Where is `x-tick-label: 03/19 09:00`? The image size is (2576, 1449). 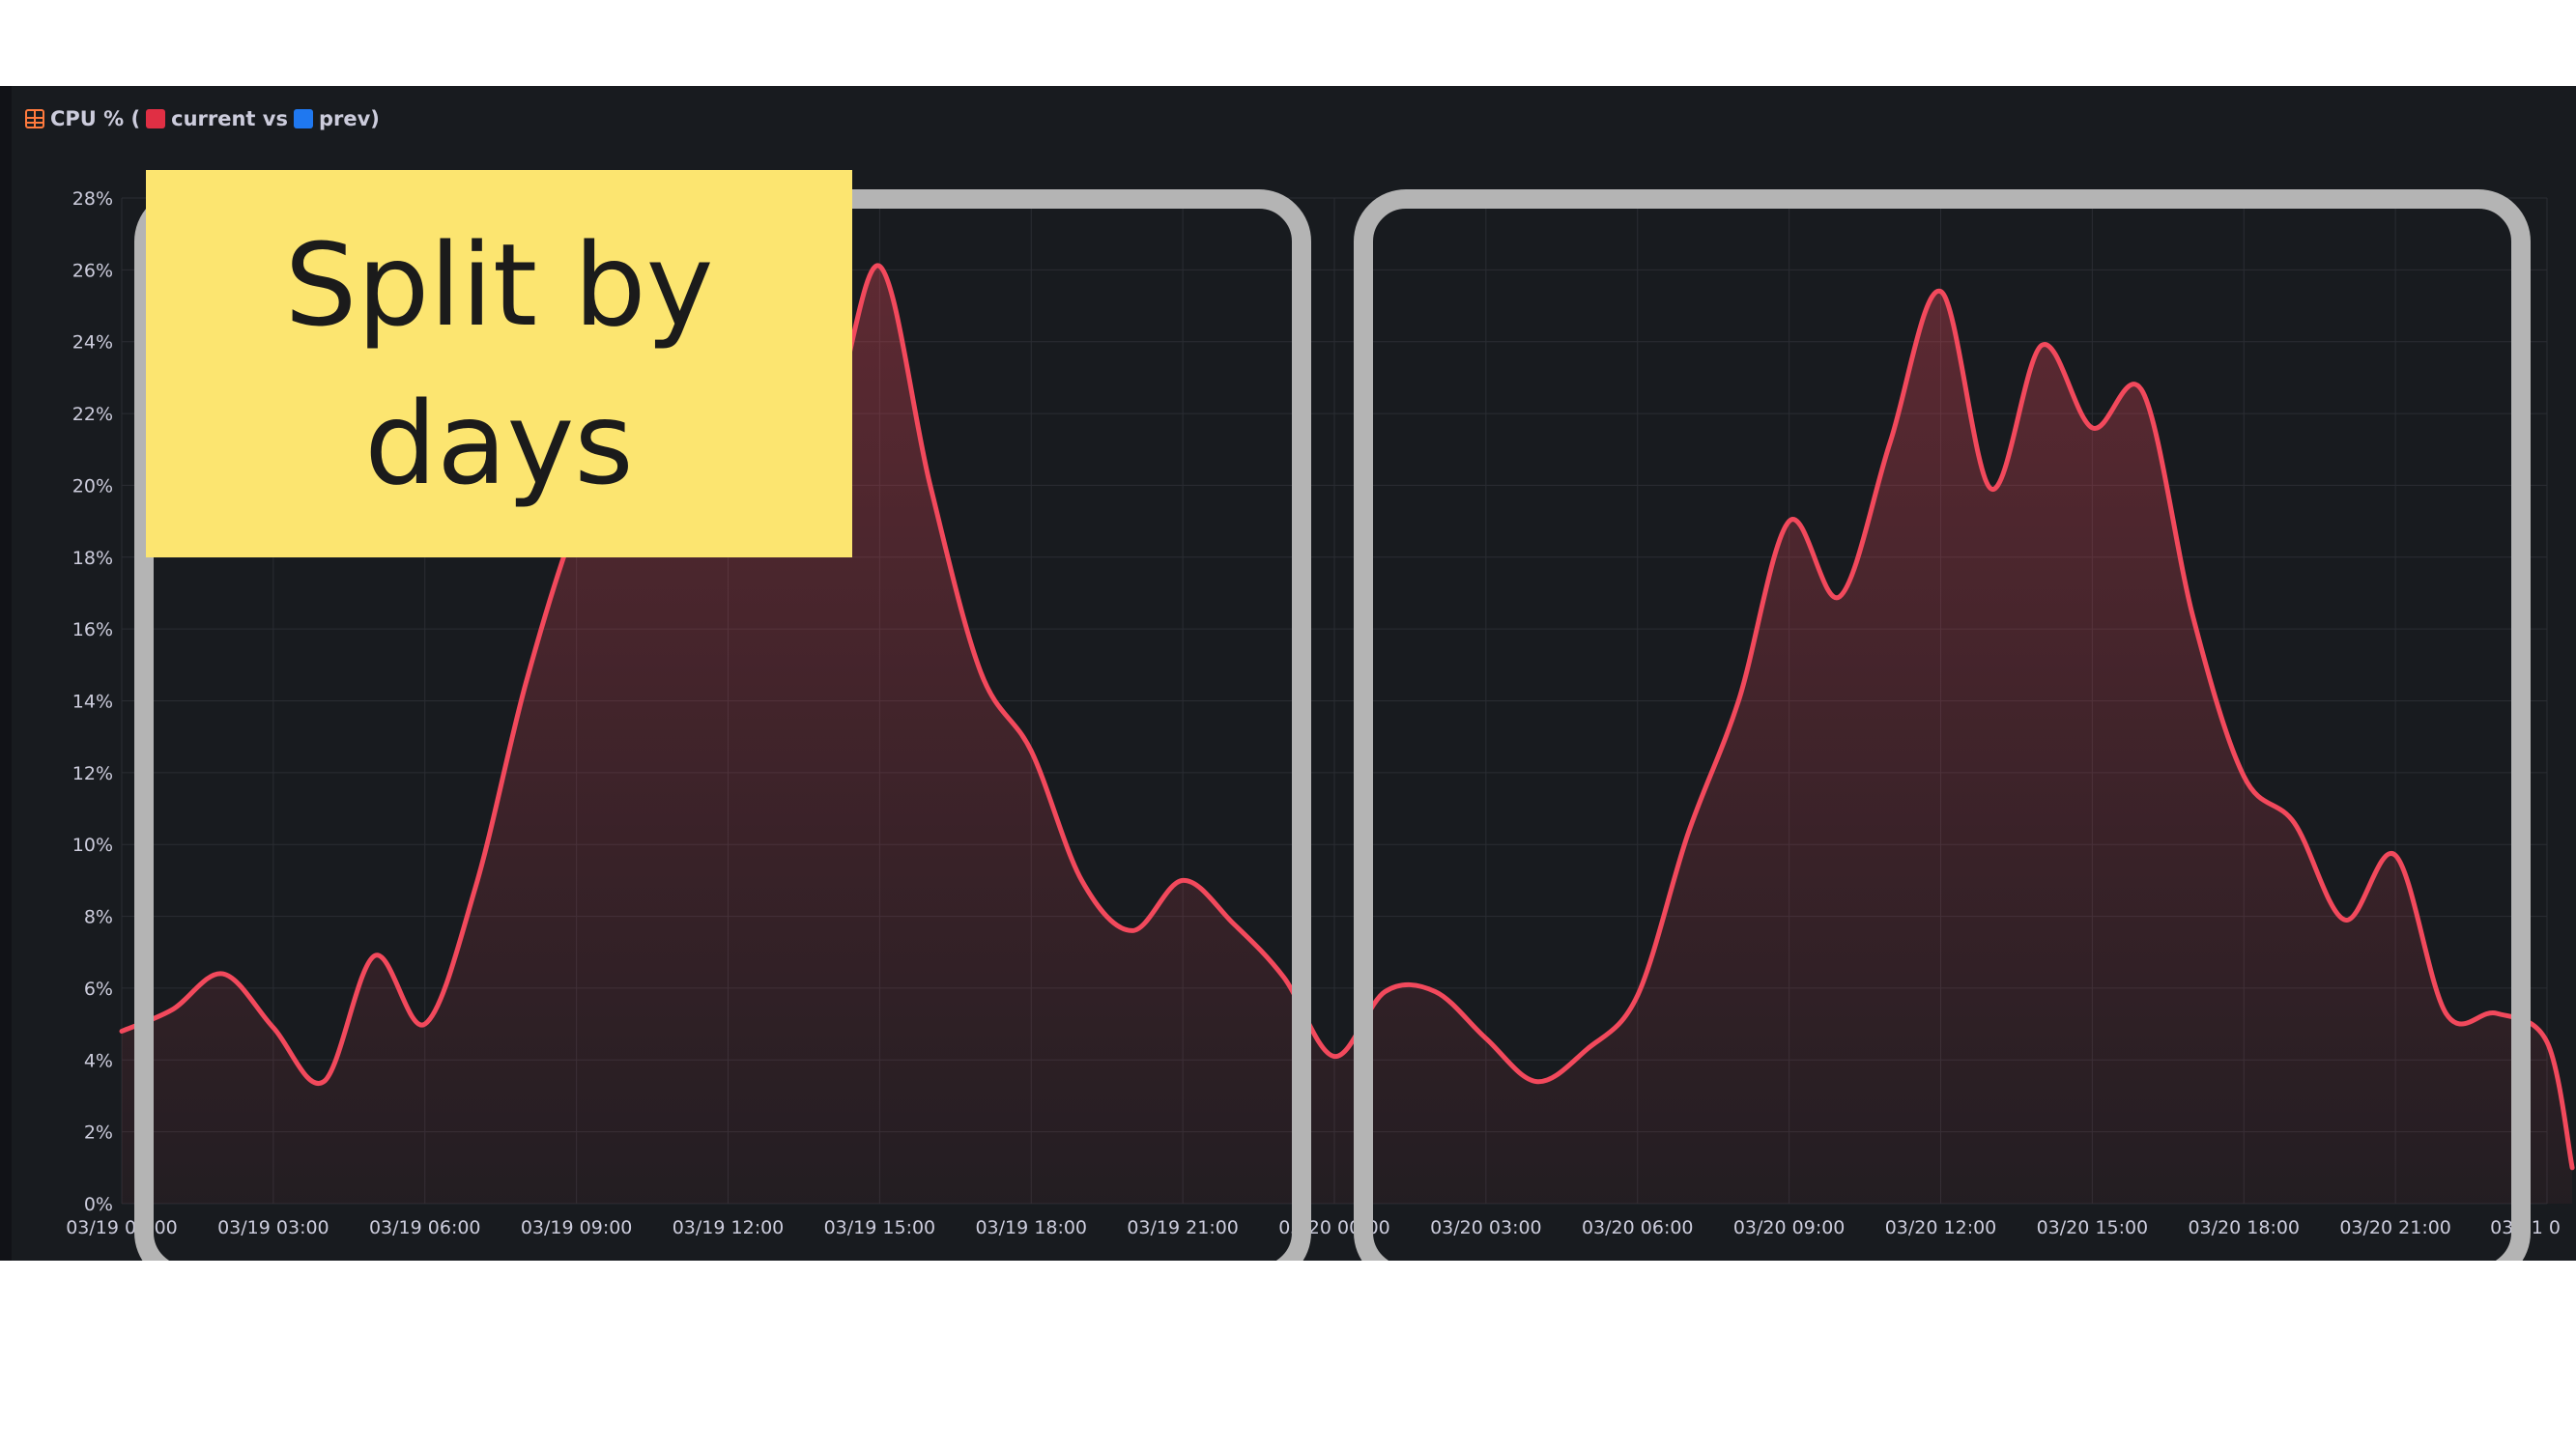 x-tick-label: 03/19 09:00 is located at coordinates (577, 1227).